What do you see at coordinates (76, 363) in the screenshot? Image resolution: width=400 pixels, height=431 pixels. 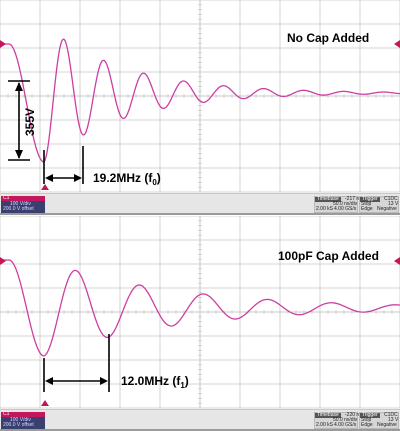 I see `period-measurement-marker` at bounding box center [76, 363].